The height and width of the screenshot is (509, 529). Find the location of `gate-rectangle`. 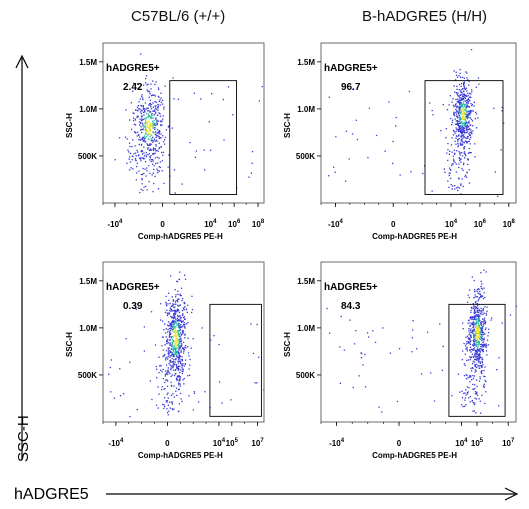

gate-rectangle is located at coordinates (477, 360).